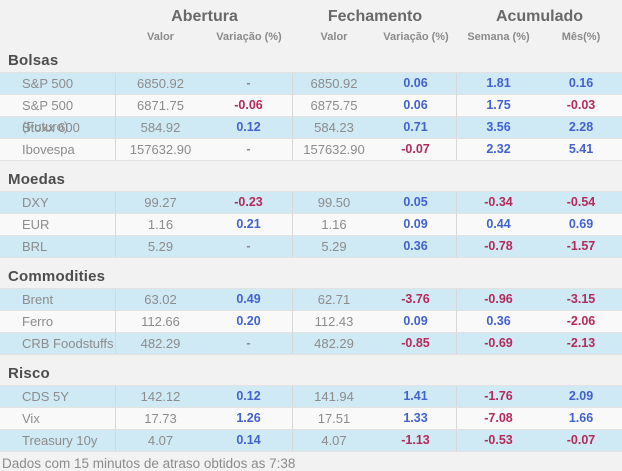  I want to click on close-value-cell: 6850.92, so click(334, 83).